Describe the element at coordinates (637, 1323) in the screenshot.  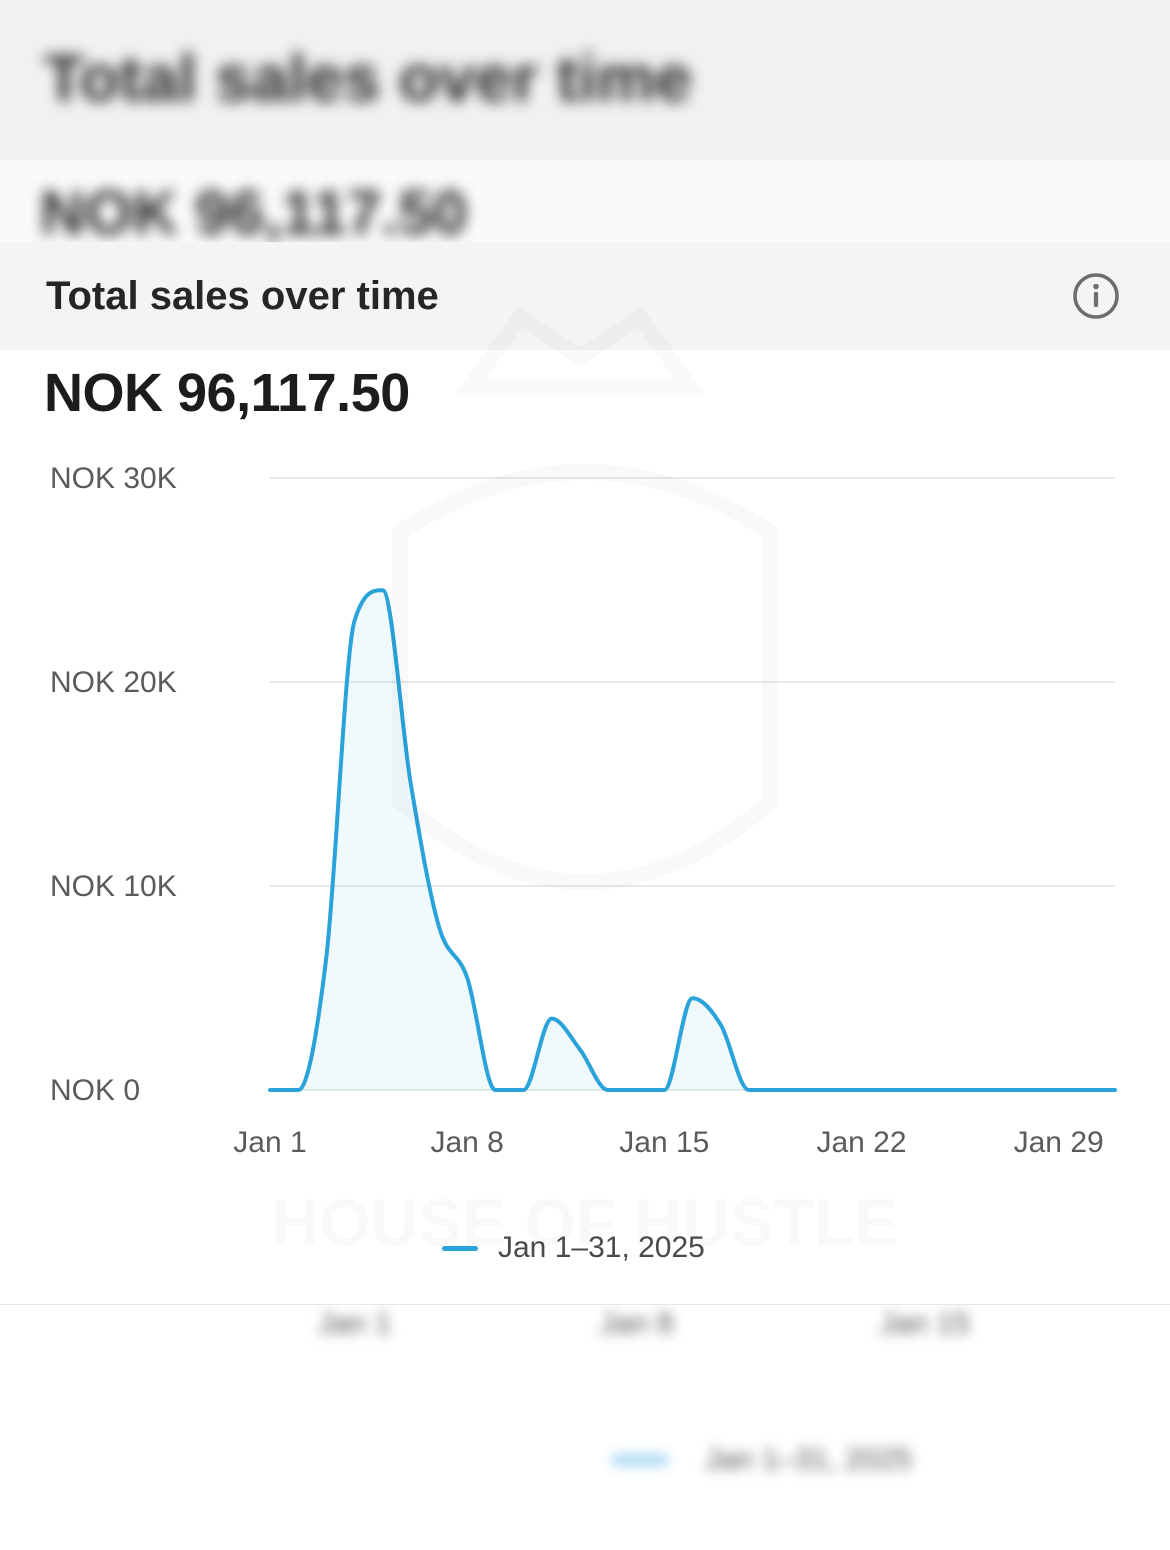
I see `blurred-tick: Jan 8` at that location.